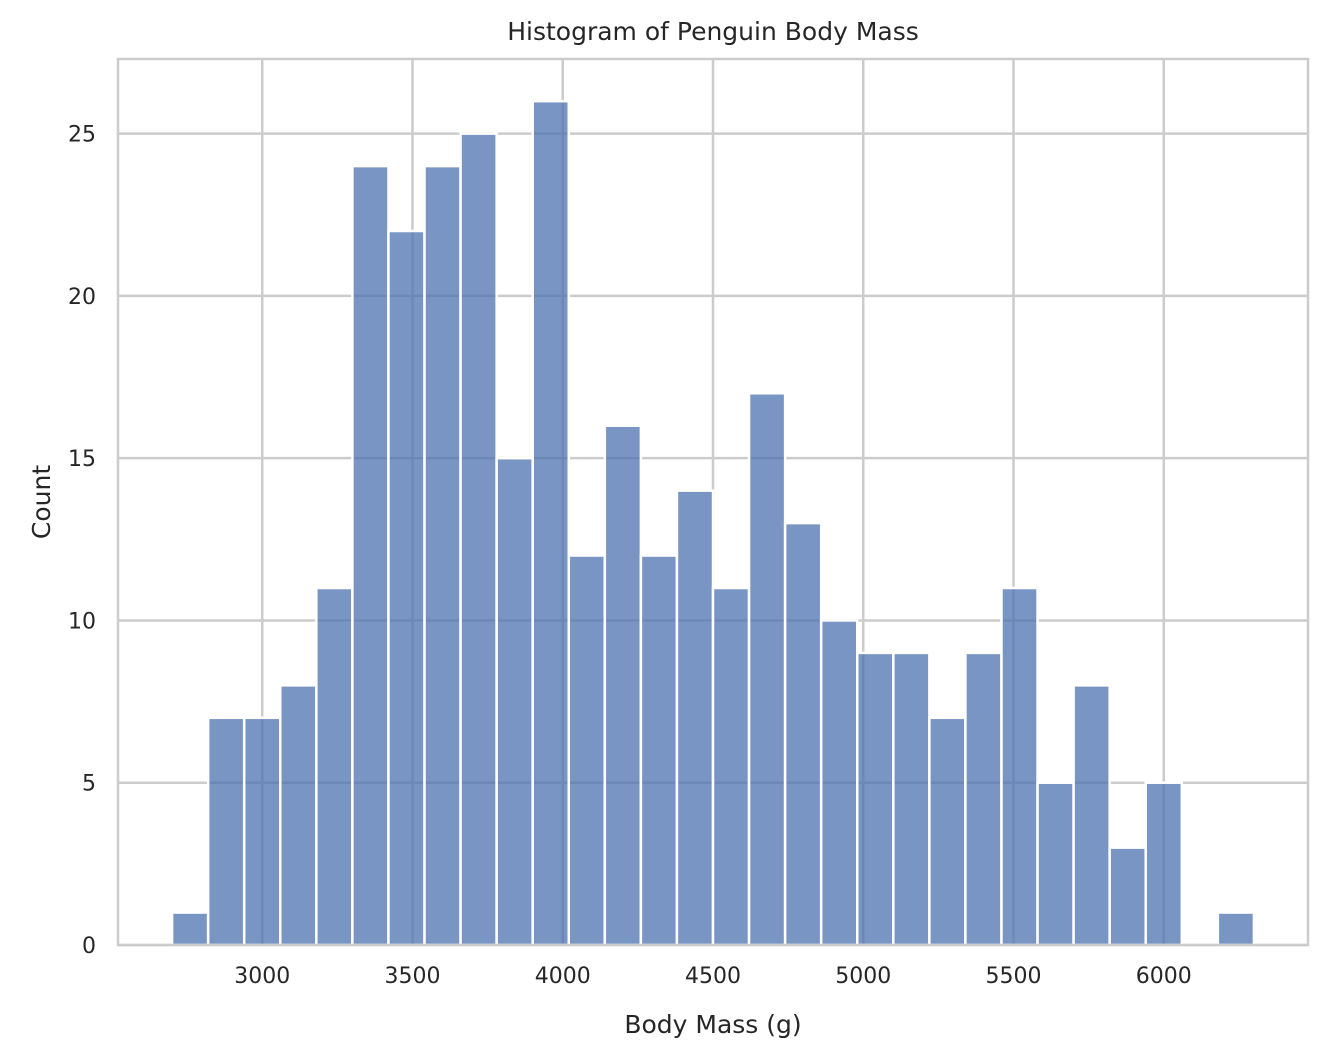 This screenshot has height=1057, width=1326. I want to click on chart-title: Histogram of Penguin Body Mass, so click(713, 31).